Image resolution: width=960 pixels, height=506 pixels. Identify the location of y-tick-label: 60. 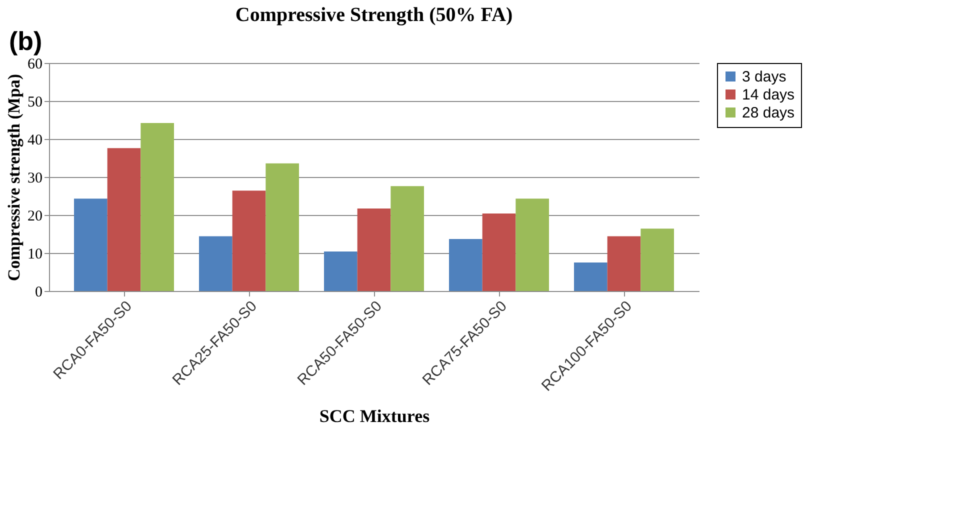
(35, 64).